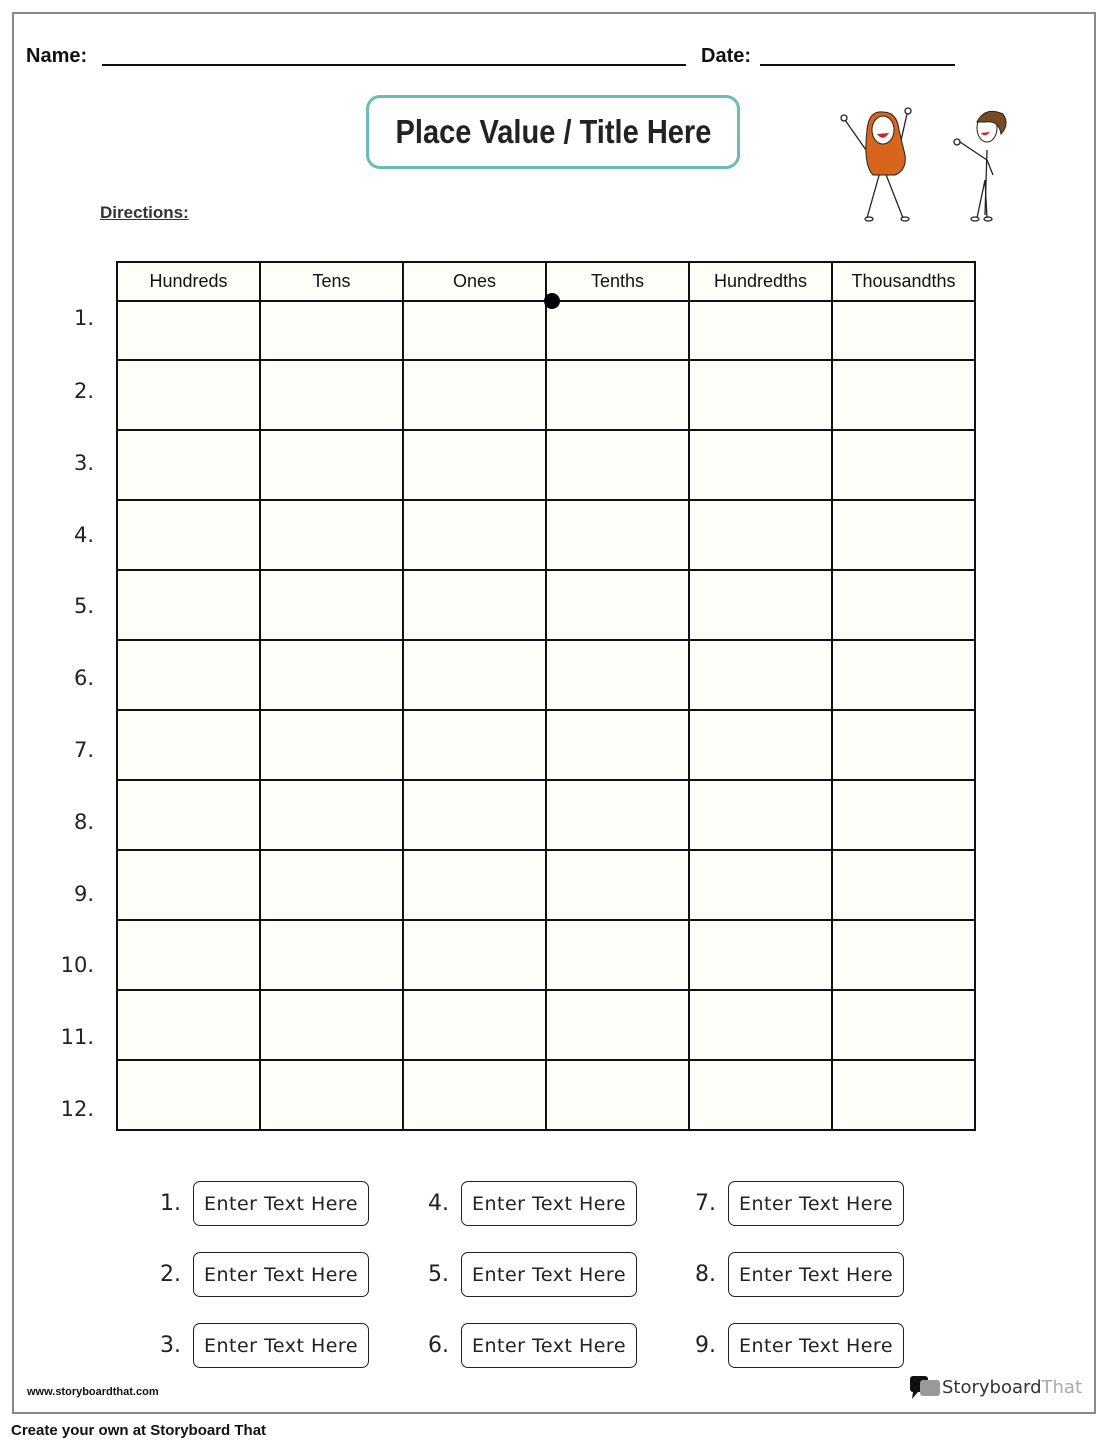  What do you see at coordinates (438, 1274) in the screenshot?
I see `answer-number: 5.` at bounding box center [438, 1274].